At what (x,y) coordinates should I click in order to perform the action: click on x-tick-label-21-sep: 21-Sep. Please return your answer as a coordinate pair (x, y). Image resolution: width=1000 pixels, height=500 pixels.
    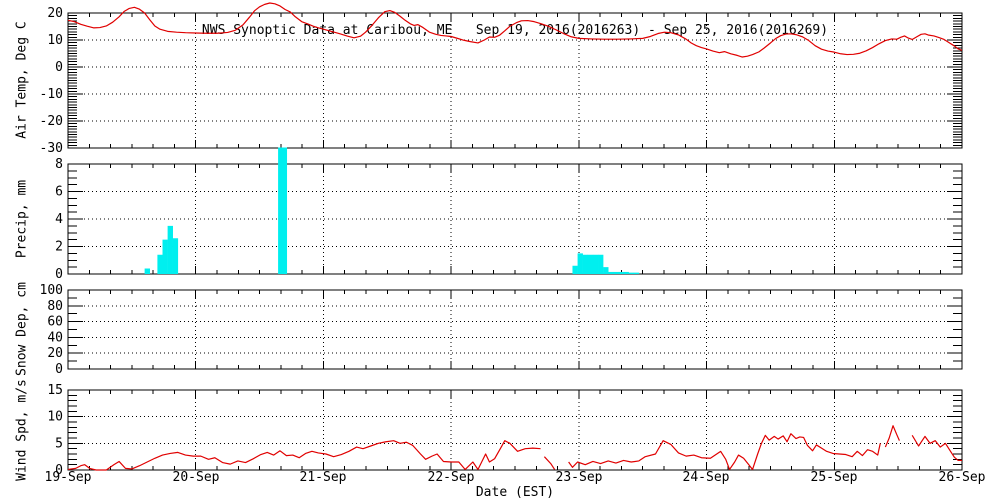
    Looking at the image, I should click on (323, 477).